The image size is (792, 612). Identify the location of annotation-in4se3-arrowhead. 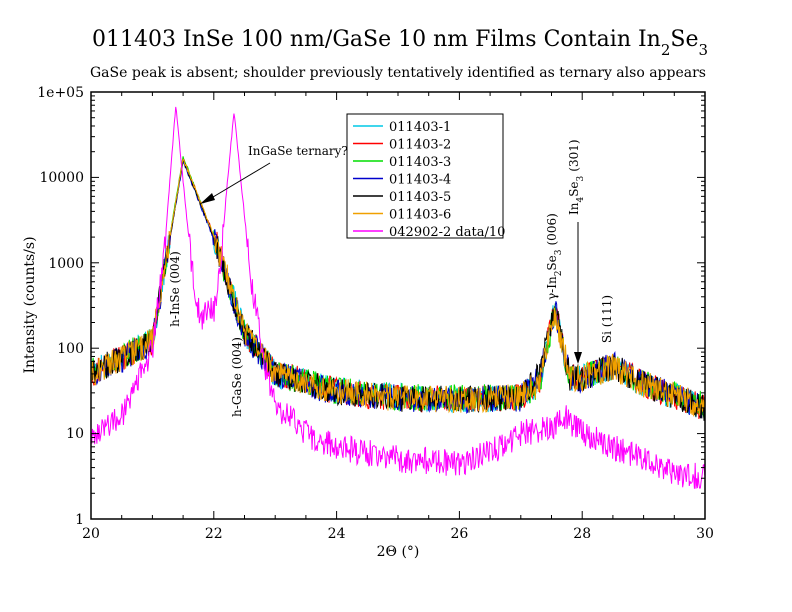
(578, 358).